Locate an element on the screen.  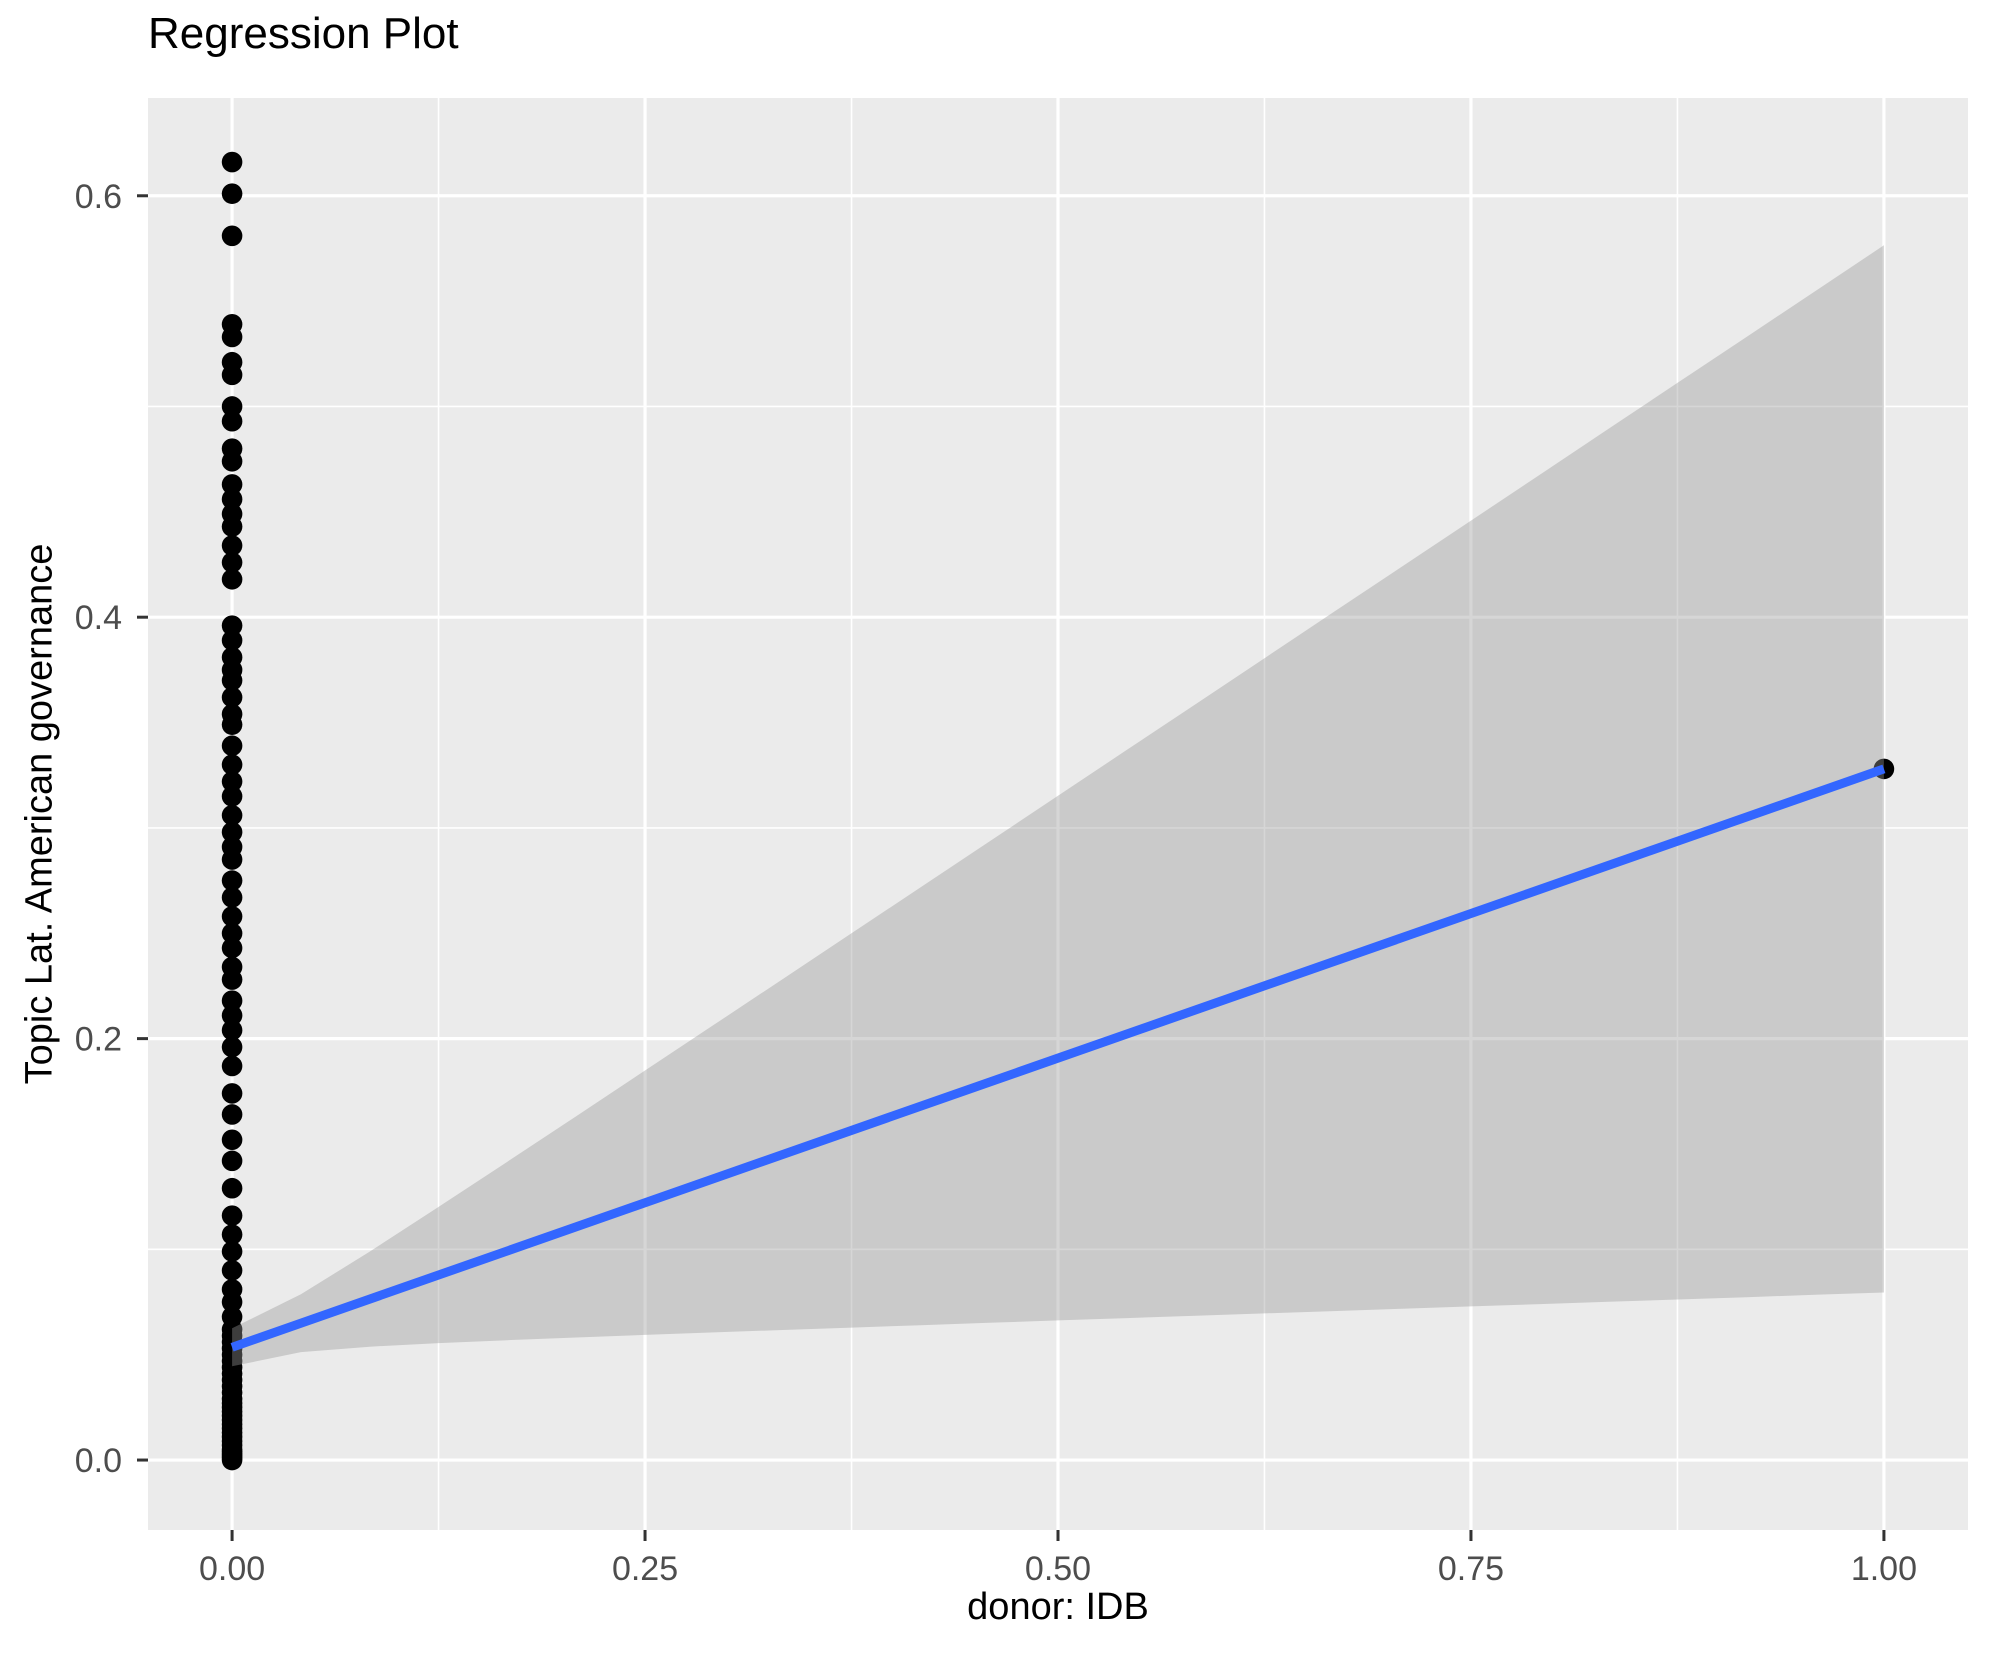
x-tick-label: 0.75 is located at coordinates (1471, 1569).